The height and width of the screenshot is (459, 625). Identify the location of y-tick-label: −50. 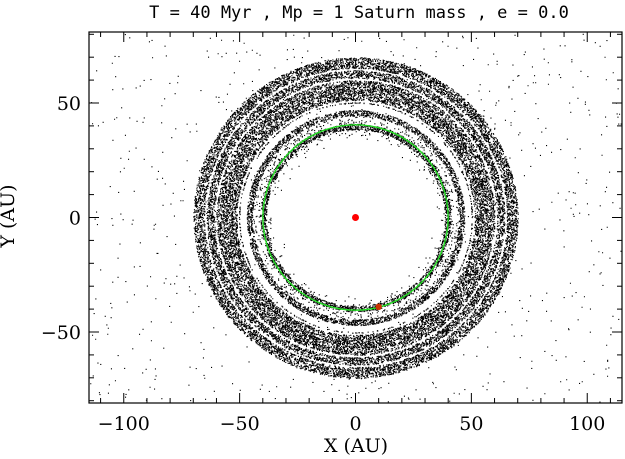
(61, 333).